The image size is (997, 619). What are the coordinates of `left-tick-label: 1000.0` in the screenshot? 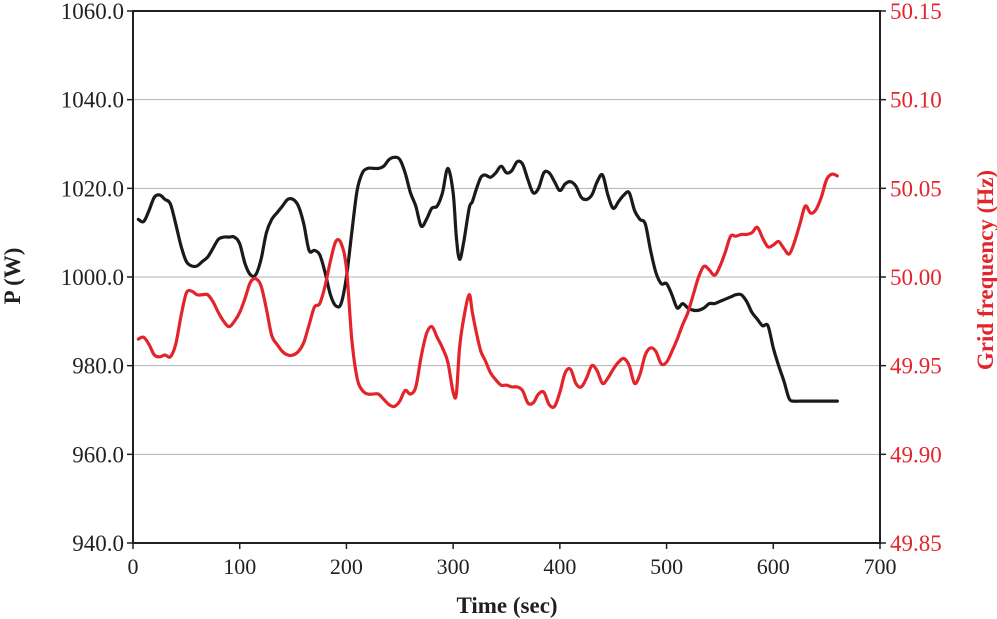 It's located at (92, 277).